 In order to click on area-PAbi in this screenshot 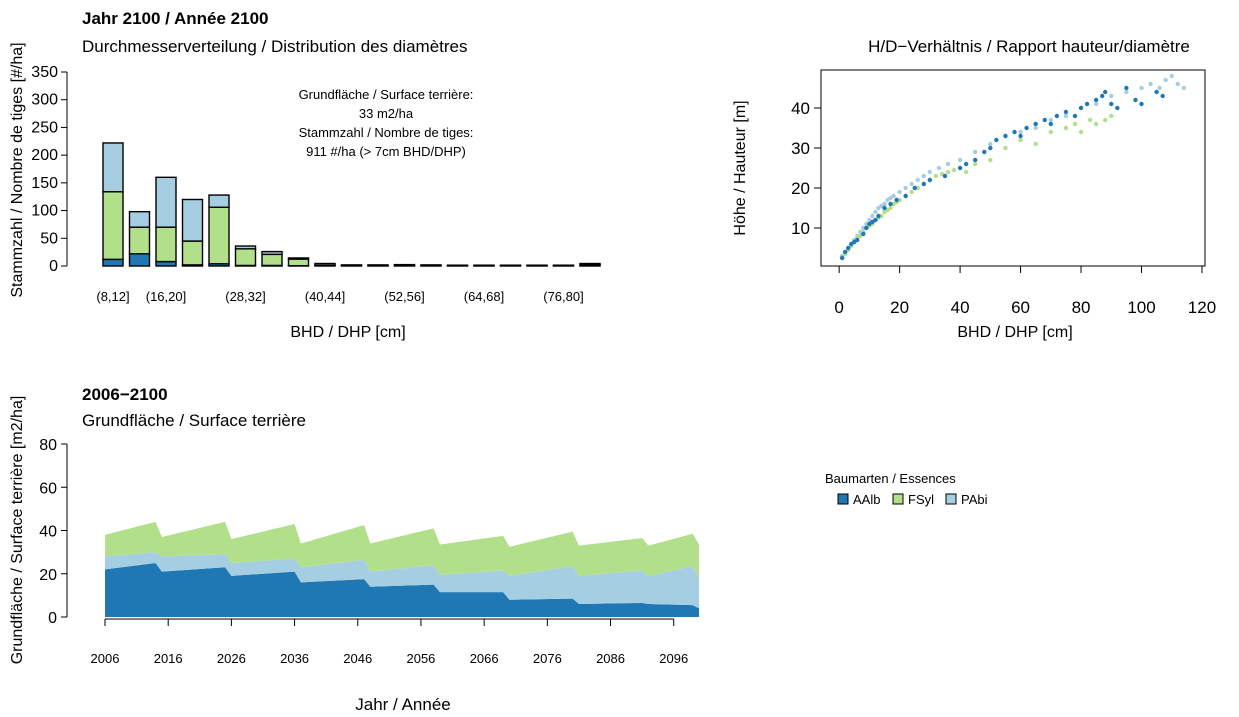, I will do `click(402, 580)`.